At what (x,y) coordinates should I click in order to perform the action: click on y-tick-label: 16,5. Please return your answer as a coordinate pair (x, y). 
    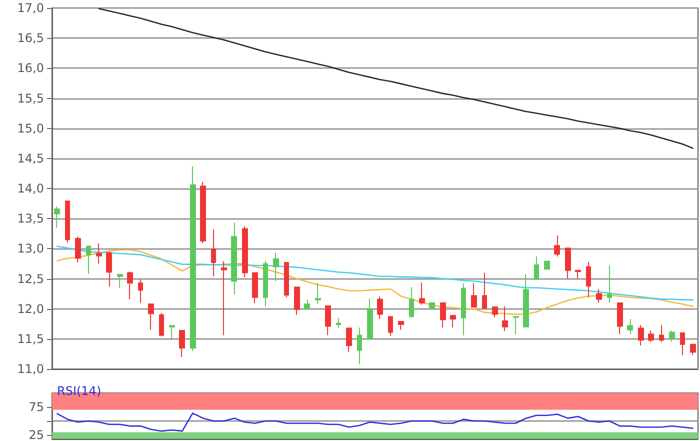
    Looking at the image, I should click on (30, 38).